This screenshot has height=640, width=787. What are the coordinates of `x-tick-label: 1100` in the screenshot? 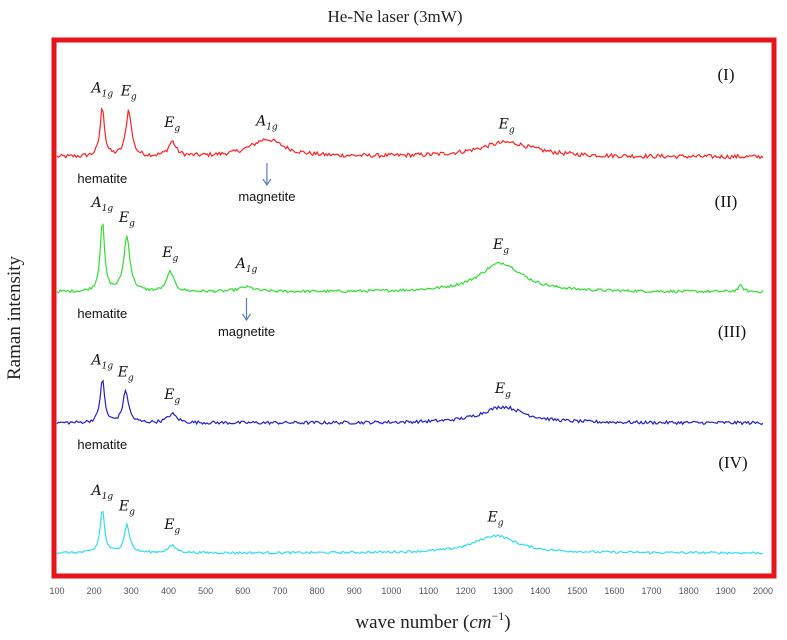 It's located at (428, 591).